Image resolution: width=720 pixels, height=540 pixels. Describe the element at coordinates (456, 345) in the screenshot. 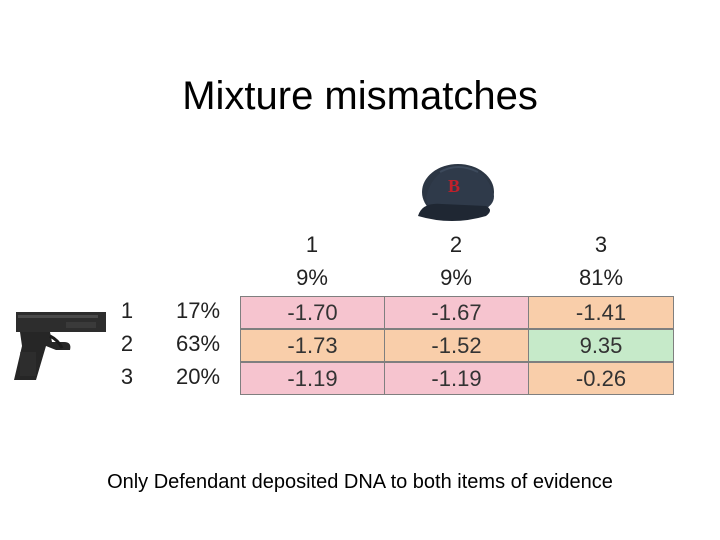

I see `table-cell: -1.52` at that location.